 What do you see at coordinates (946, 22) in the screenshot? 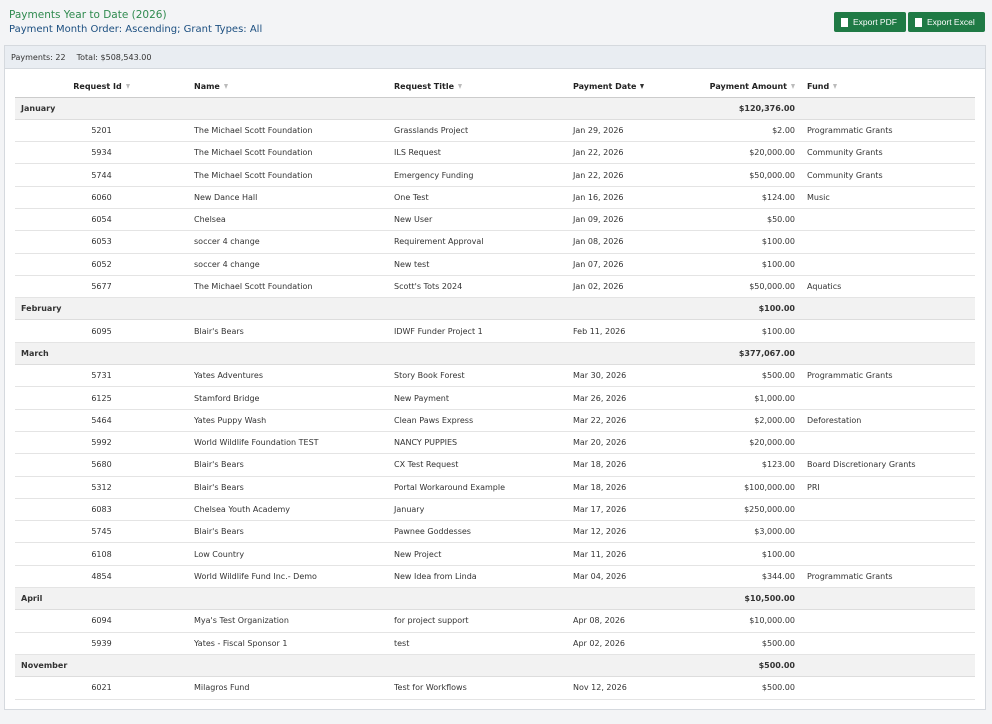
I see `export-excel-button: Export Excel` at bounding box center [946, 22].